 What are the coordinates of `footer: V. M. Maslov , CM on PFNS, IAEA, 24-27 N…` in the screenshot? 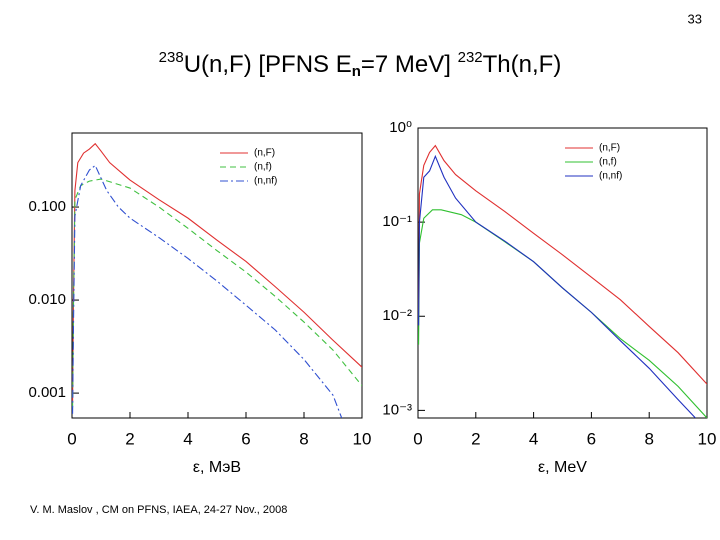 It's located at (158, 510).